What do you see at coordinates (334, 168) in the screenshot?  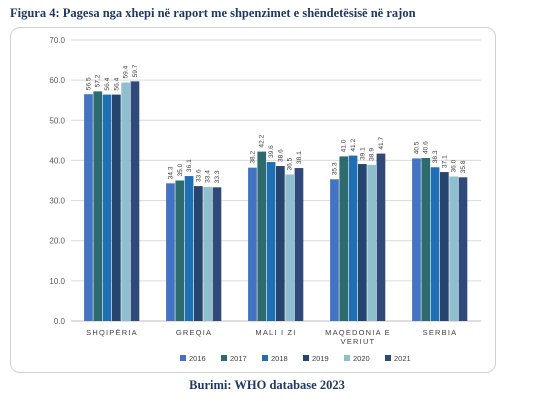 I see `data-label: 35.3` at bounding box center [334, 168].